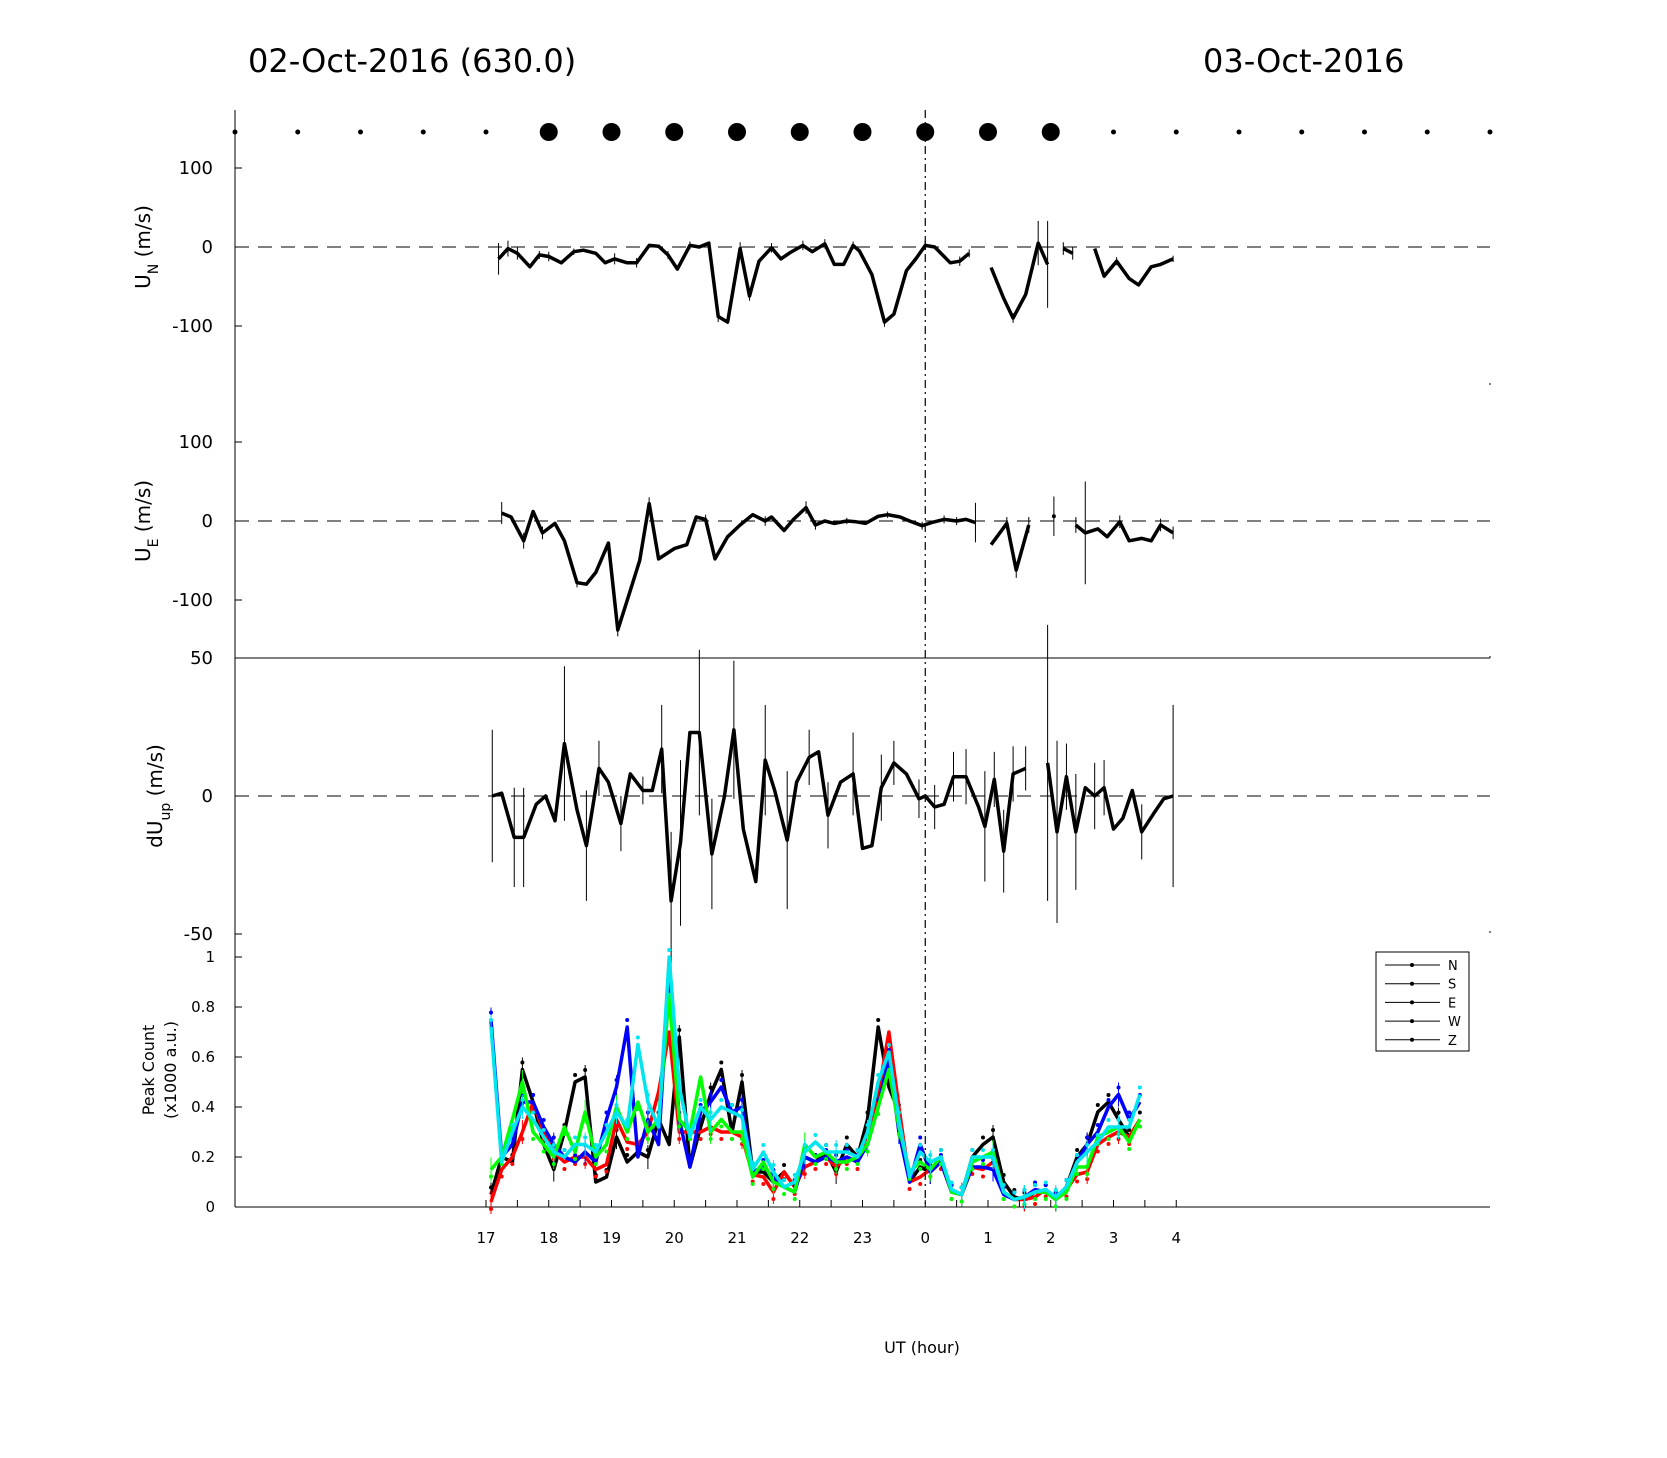  Describe the element at coordinates (1422, 1001) in the screenshot. I see `legend-box` at that location.